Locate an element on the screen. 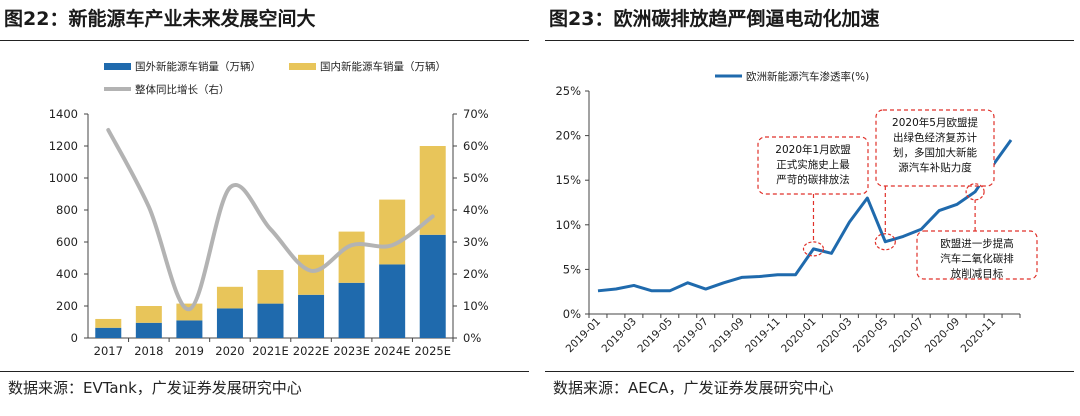 Image resolution: width=1080 pixels, height=416 pixels. x-tick-label: 2020-11 is located at coordinates (979, 336).